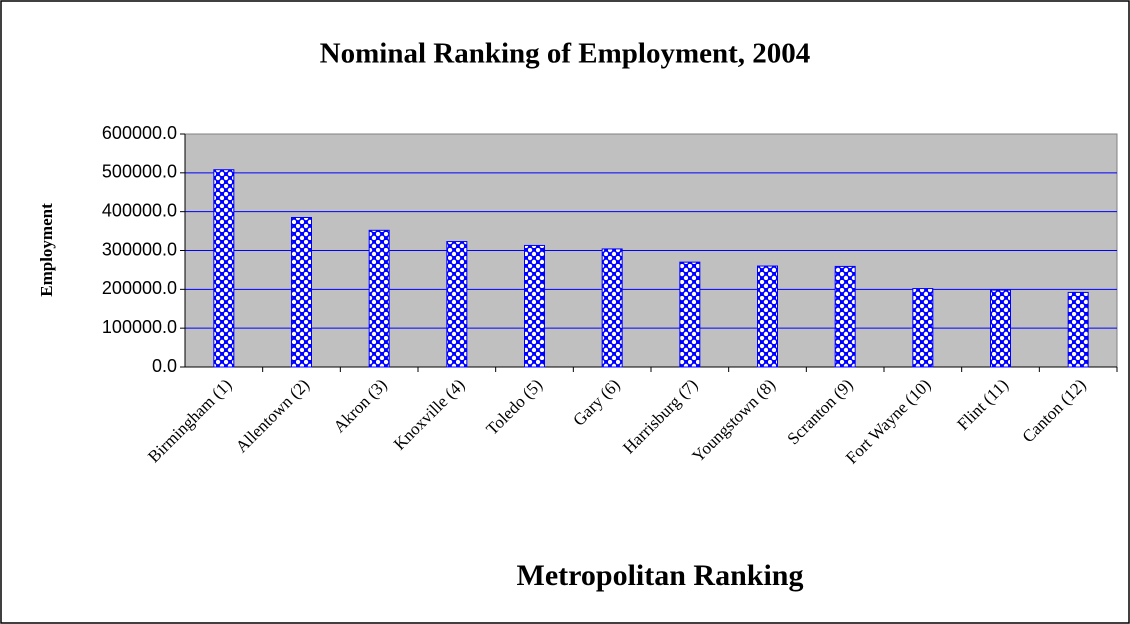 Image resolution: width=1130 pixels, height=624 pixels. I want to click on y-tick-label: 0.0, so click(164, 366).